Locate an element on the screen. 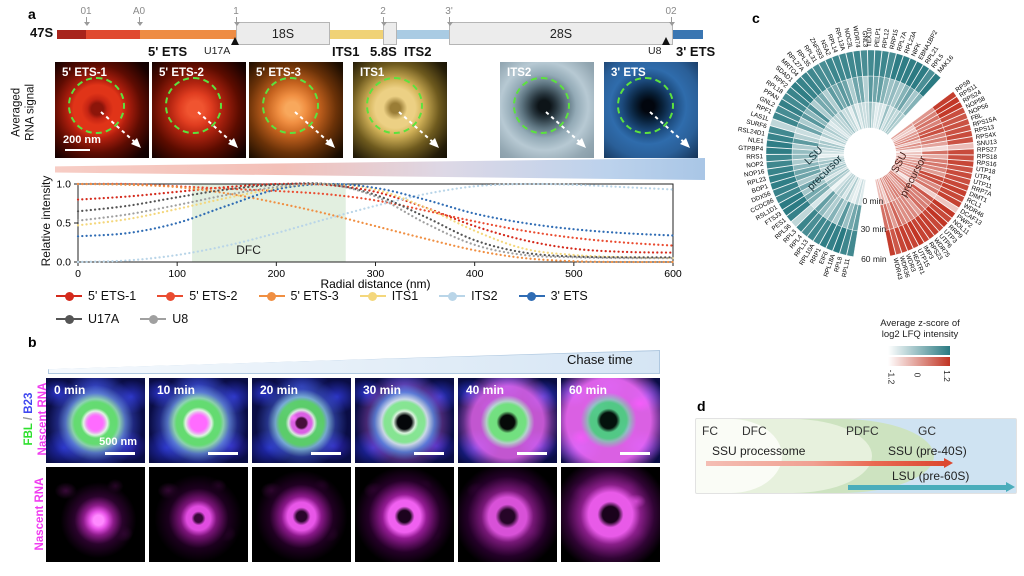  dfc-region-label: DFC is located at coordinates (754, 431).